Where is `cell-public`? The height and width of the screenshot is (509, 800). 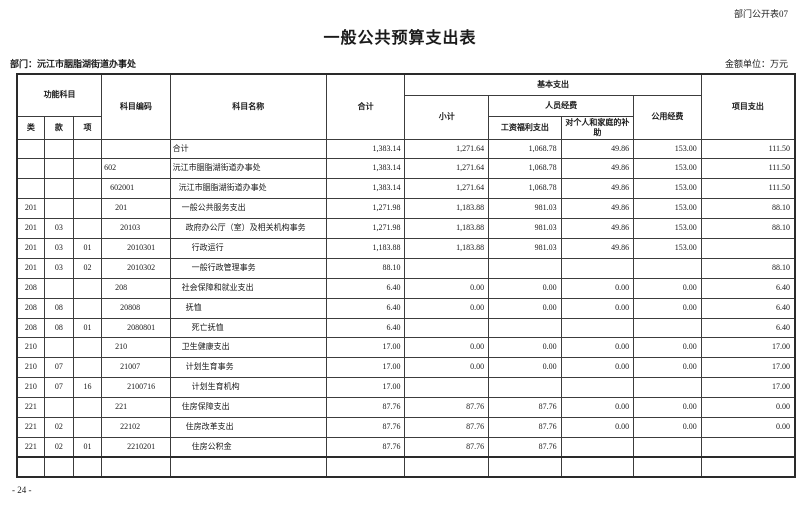
cell-public is located at coordinates (667, 388).